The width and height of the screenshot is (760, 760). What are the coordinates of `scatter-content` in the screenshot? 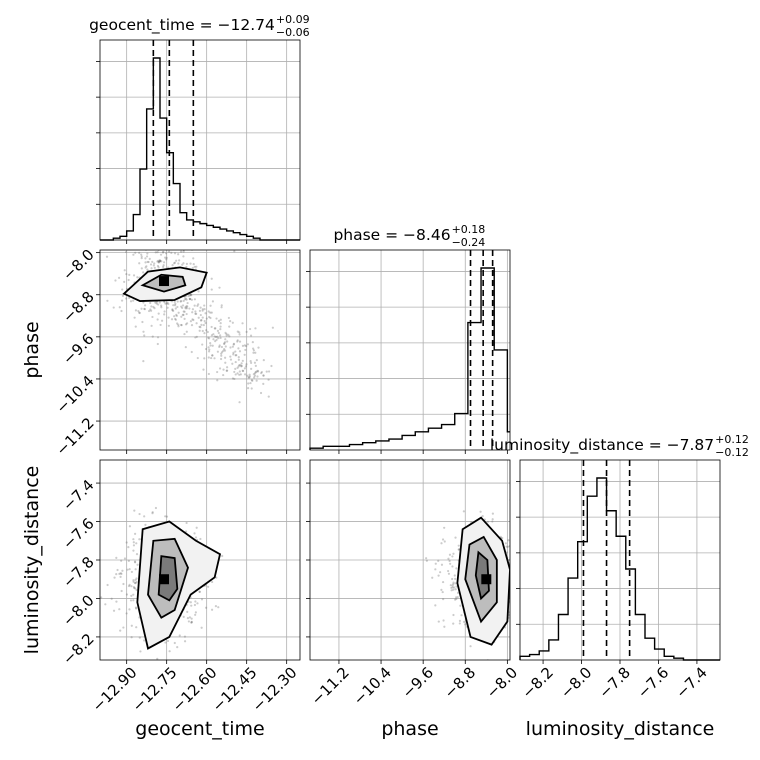 It's located at (434, 560).